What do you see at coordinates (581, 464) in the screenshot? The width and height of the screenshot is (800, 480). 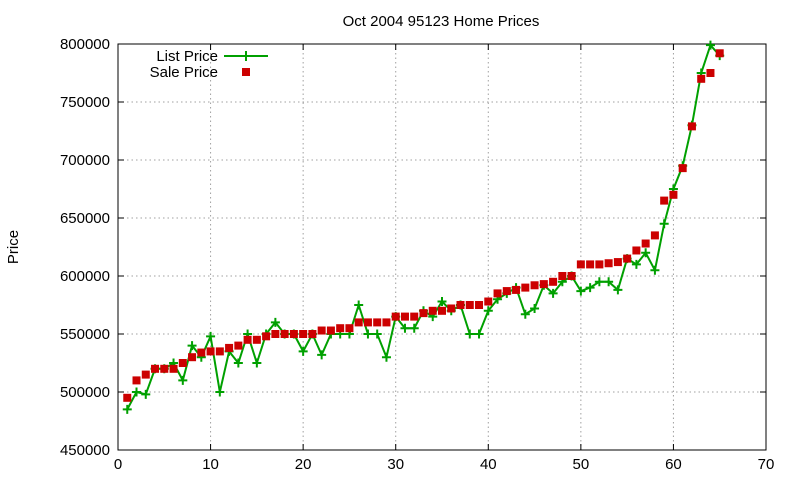 I see `x-tick-label: 50` at bounding box center [581, 464].